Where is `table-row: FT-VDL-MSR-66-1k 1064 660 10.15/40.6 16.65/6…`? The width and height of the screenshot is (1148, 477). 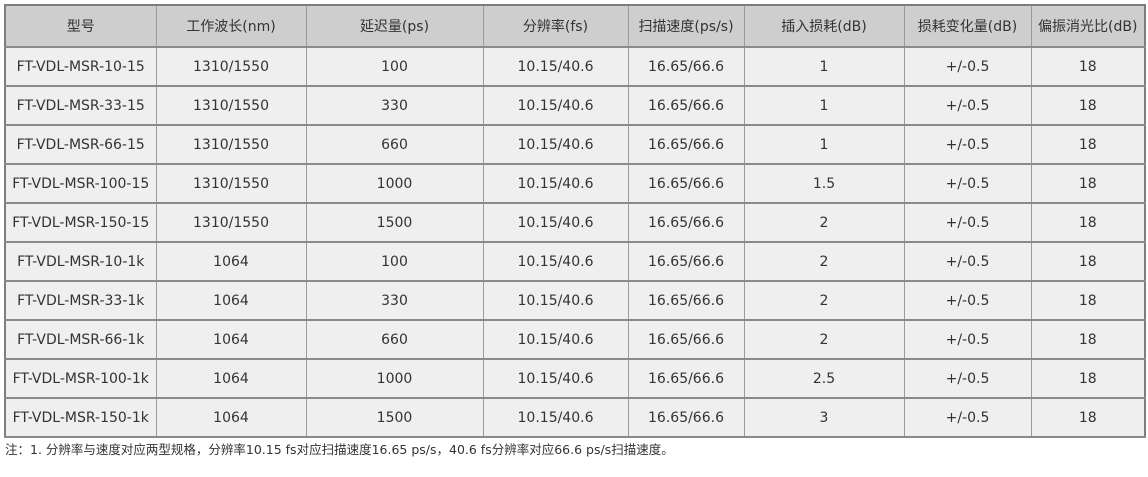 table-row: FT-VDL-MSR-66-1k 1064 660 10.15/40.6 16.65/6… is located at coordinates (575, 339).